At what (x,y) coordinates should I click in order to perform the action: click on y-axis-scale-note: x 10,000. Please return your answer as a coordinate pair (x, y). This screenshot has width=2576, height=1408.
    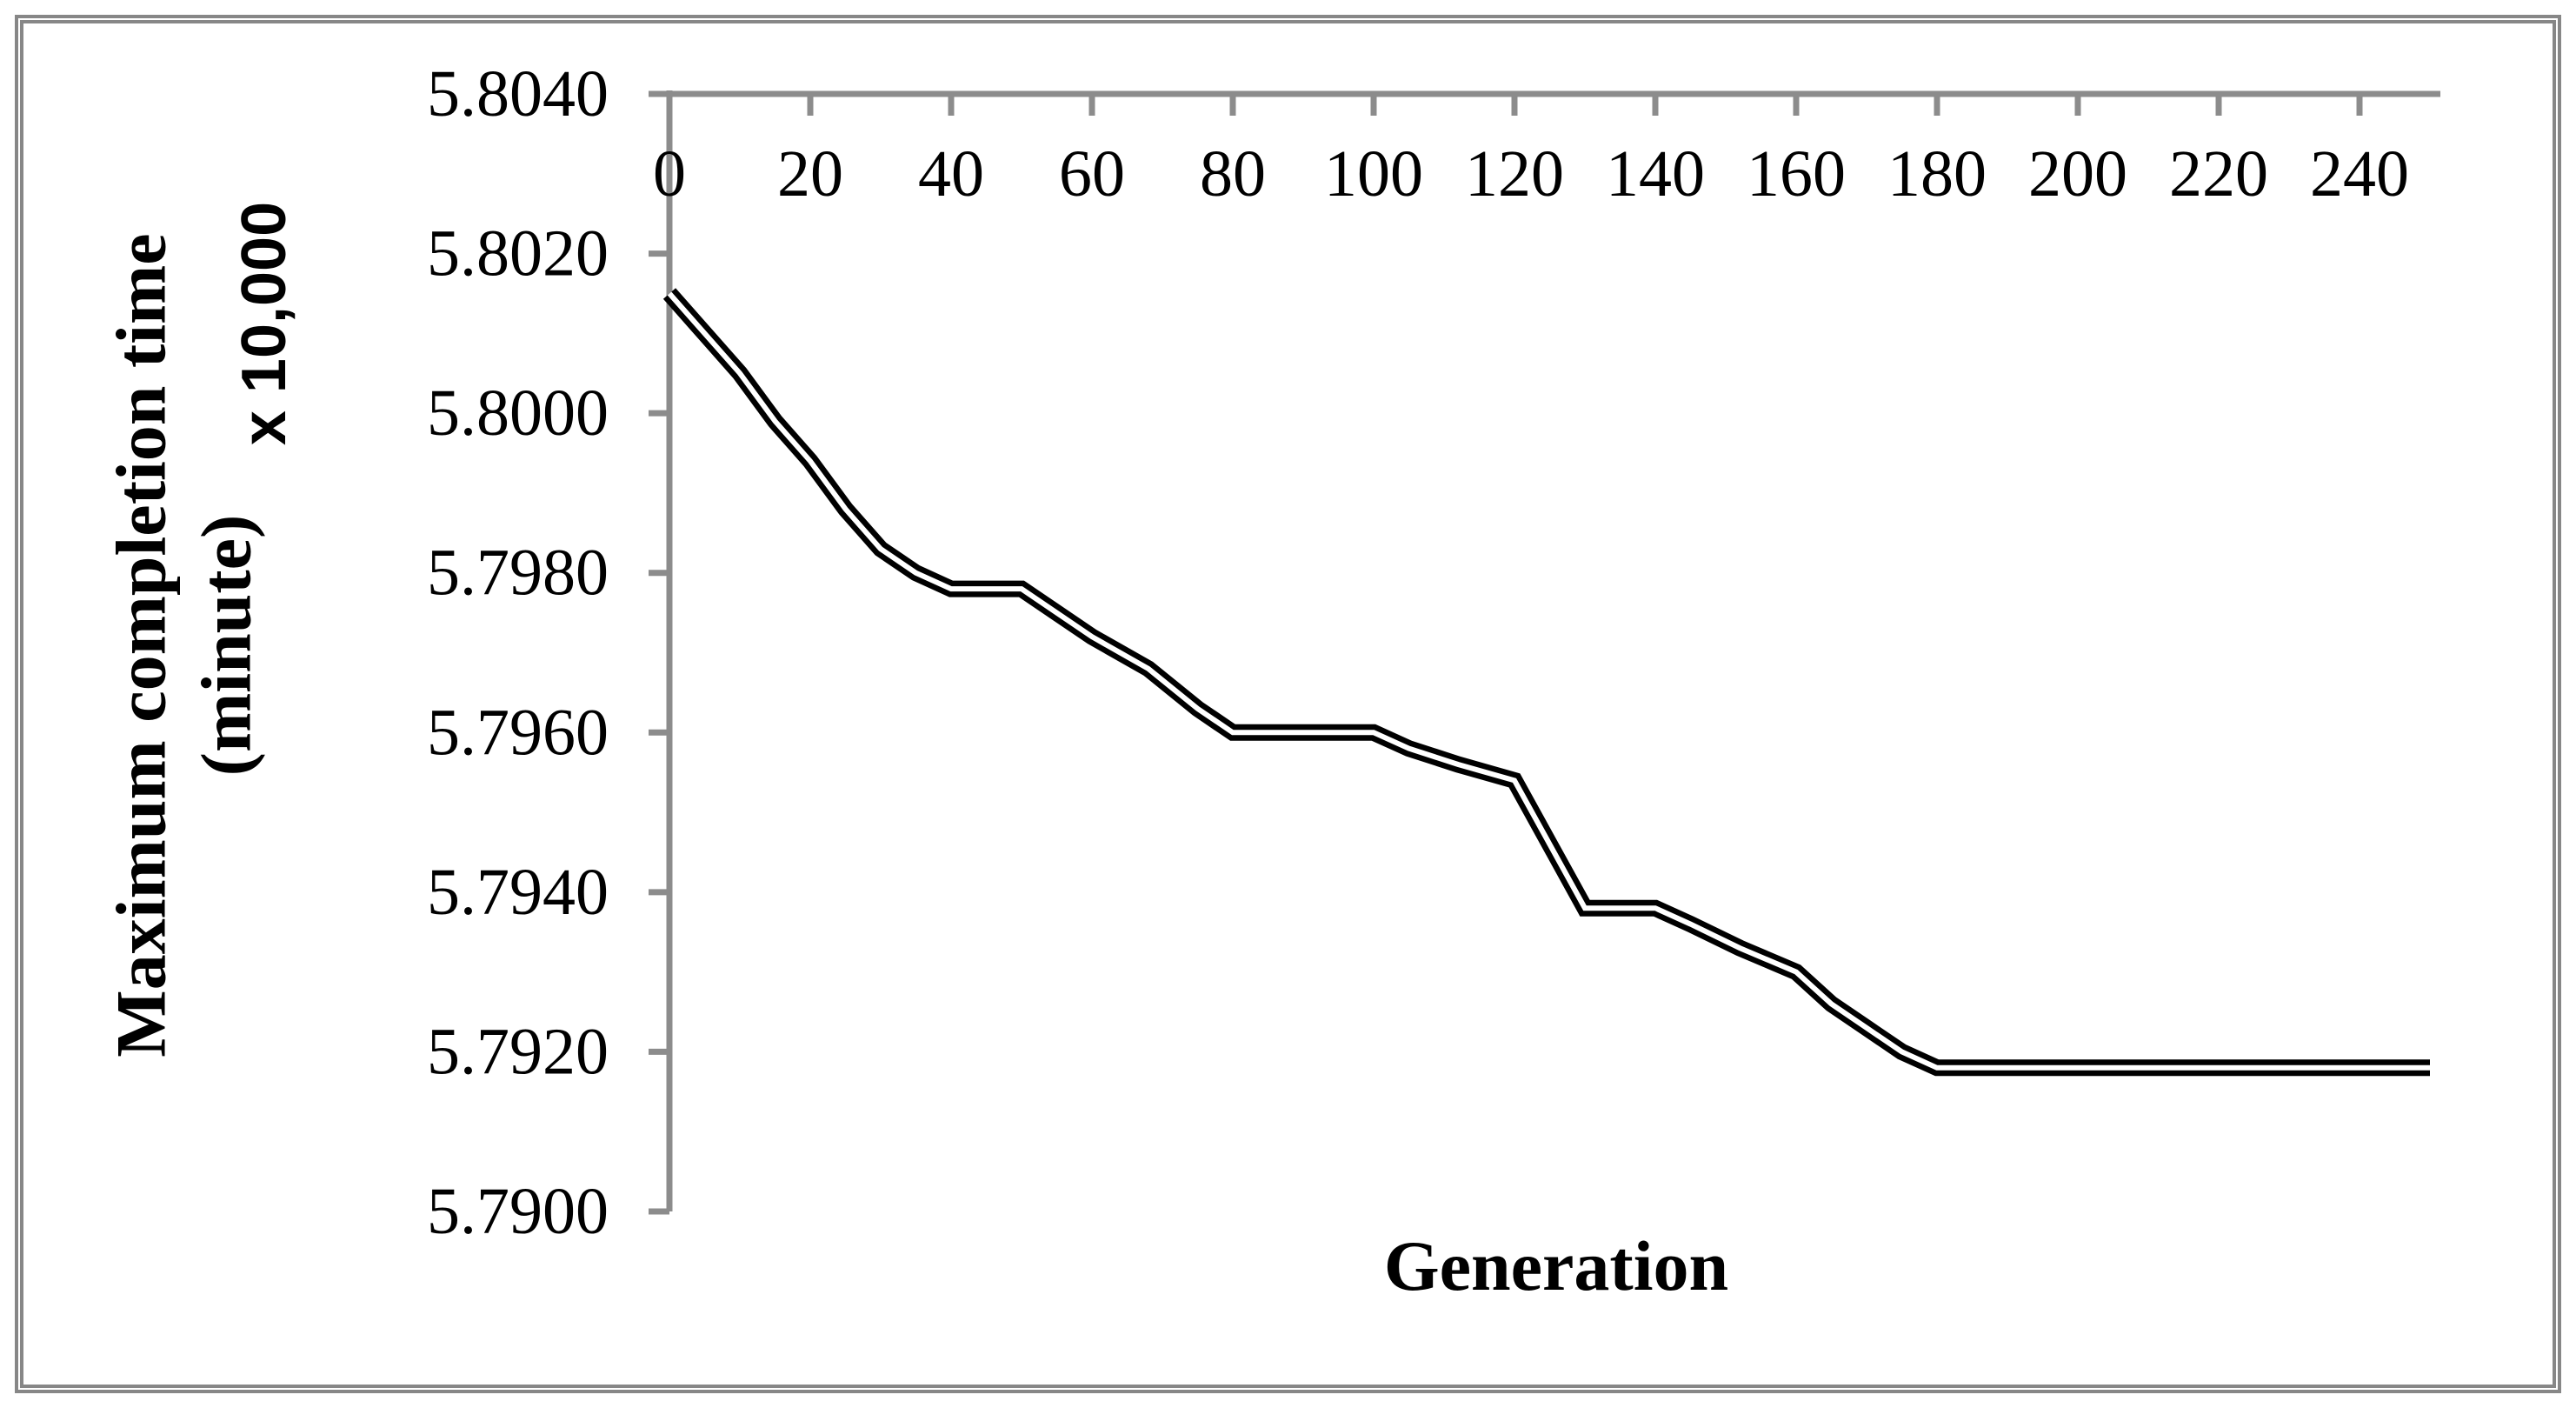
    Looking at the image, I should click on (264, 324).